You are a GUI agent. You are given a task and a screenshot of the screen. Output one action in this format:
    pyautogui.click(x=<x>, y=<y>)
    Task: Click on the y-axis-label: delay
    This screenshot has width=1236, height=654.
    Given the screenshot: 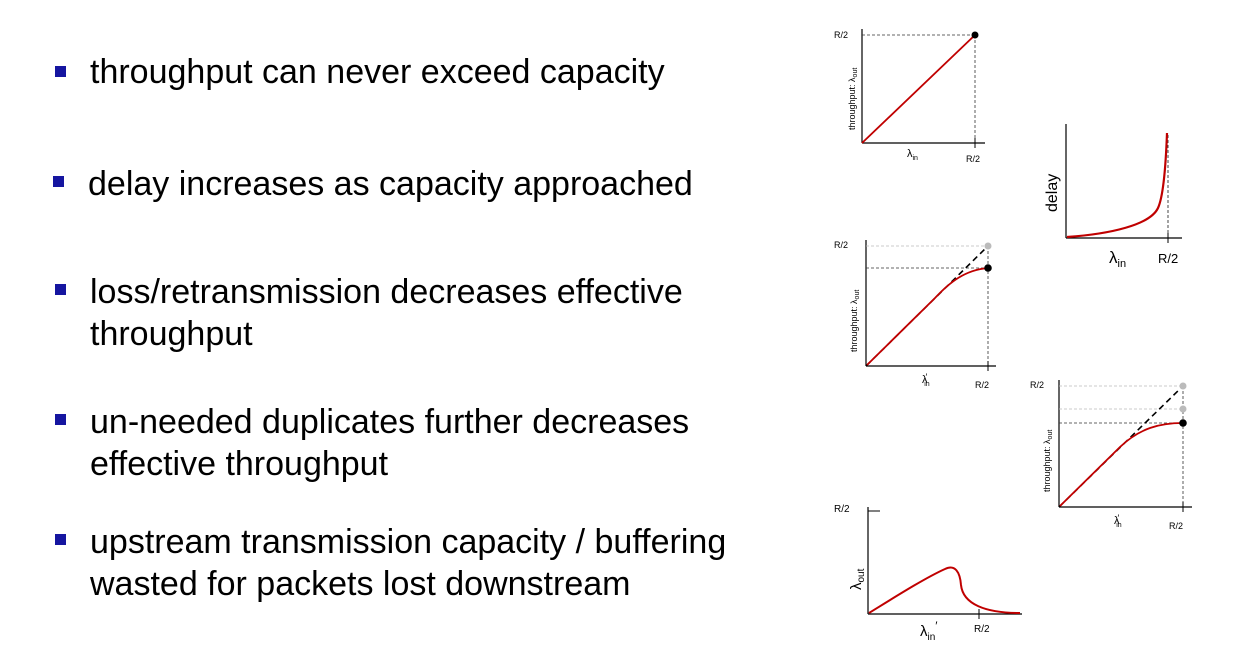 What is the action you would take?
    pyautogui.click(x=1052, y=193)
    